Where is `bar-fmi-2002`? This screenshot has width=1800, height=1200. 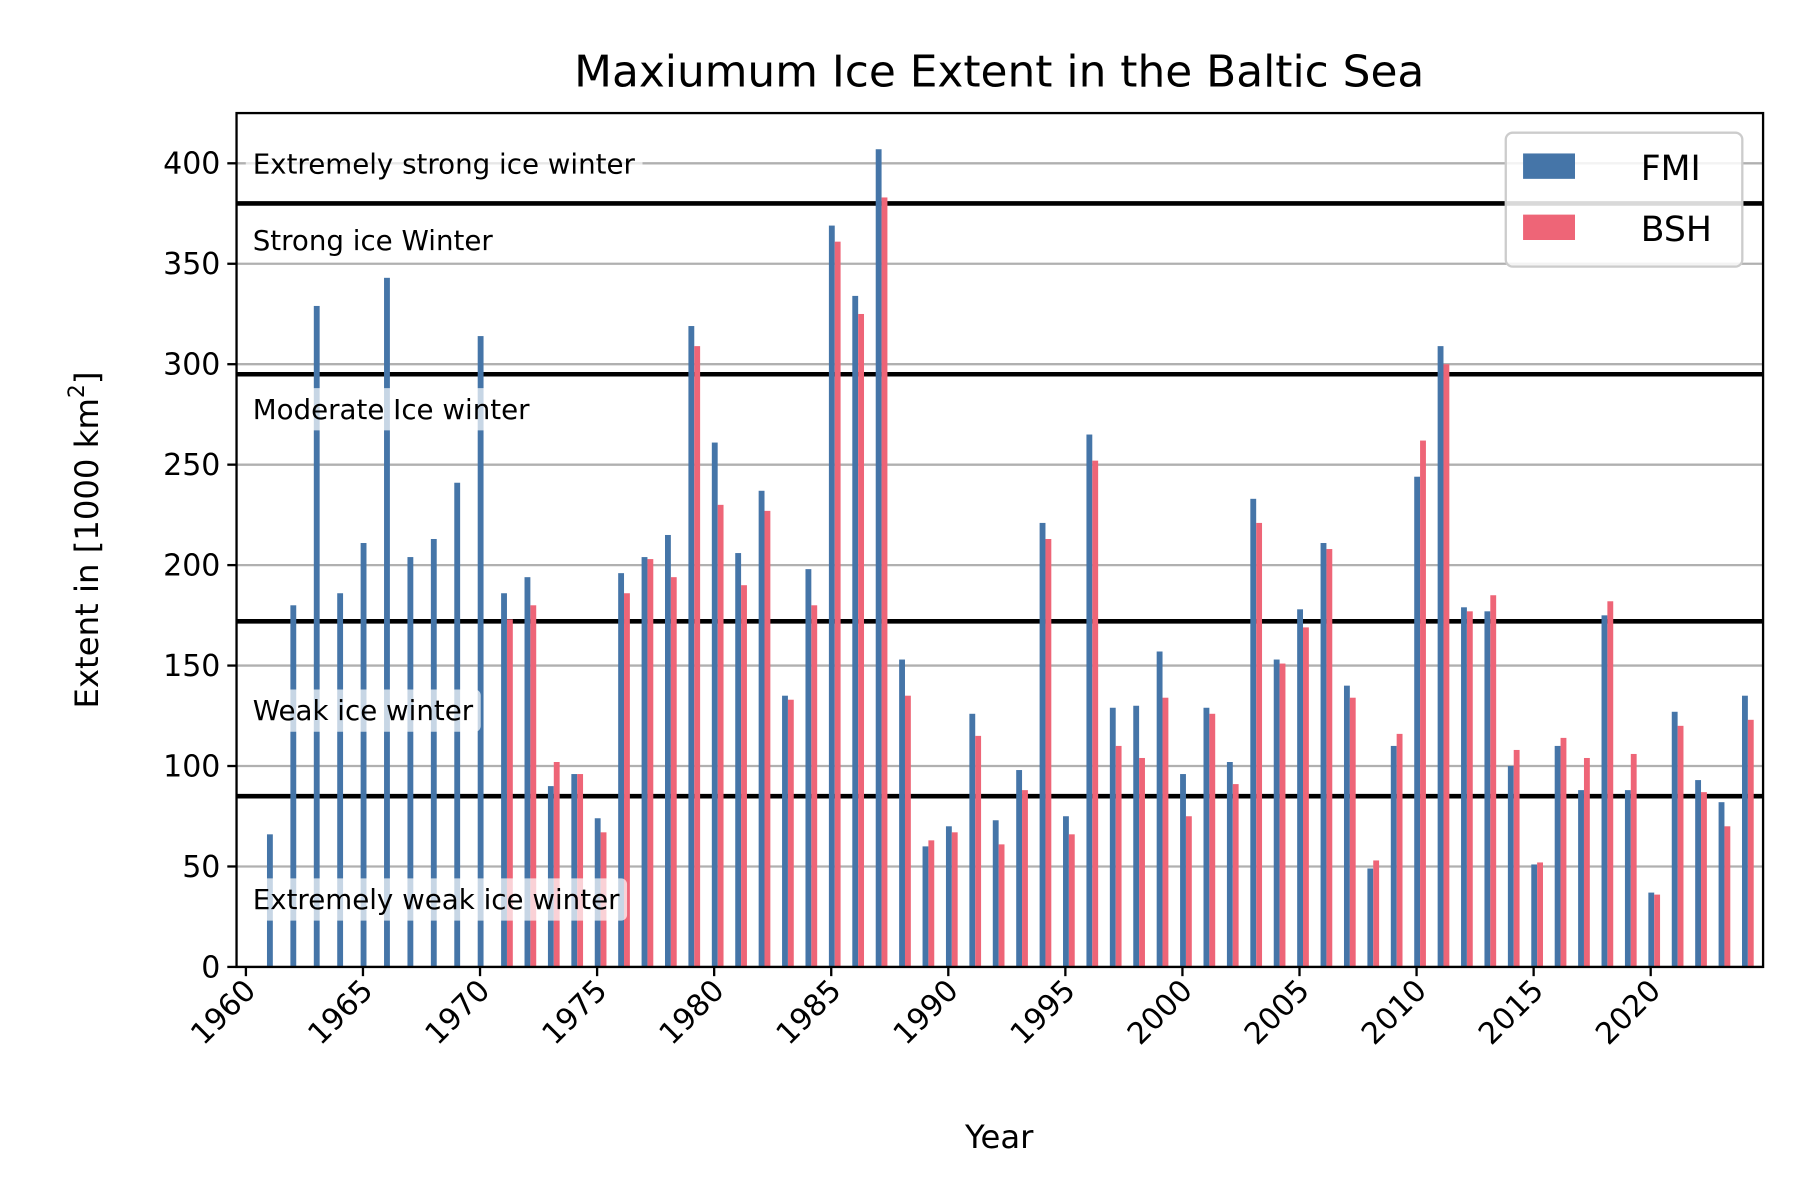 bar-fmi-2002 is located at coordinates (1229, 864).